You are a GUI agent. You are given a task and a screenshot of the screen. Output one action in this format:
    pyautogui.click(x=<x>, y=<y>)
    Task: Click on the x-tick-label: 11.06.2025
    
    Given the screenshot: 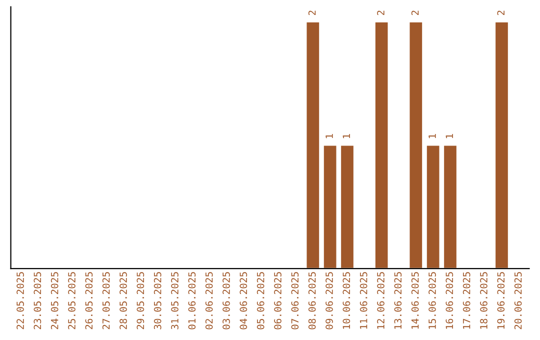 What is the action you would take?
    pyautogui.click(x=364, y=300)
    